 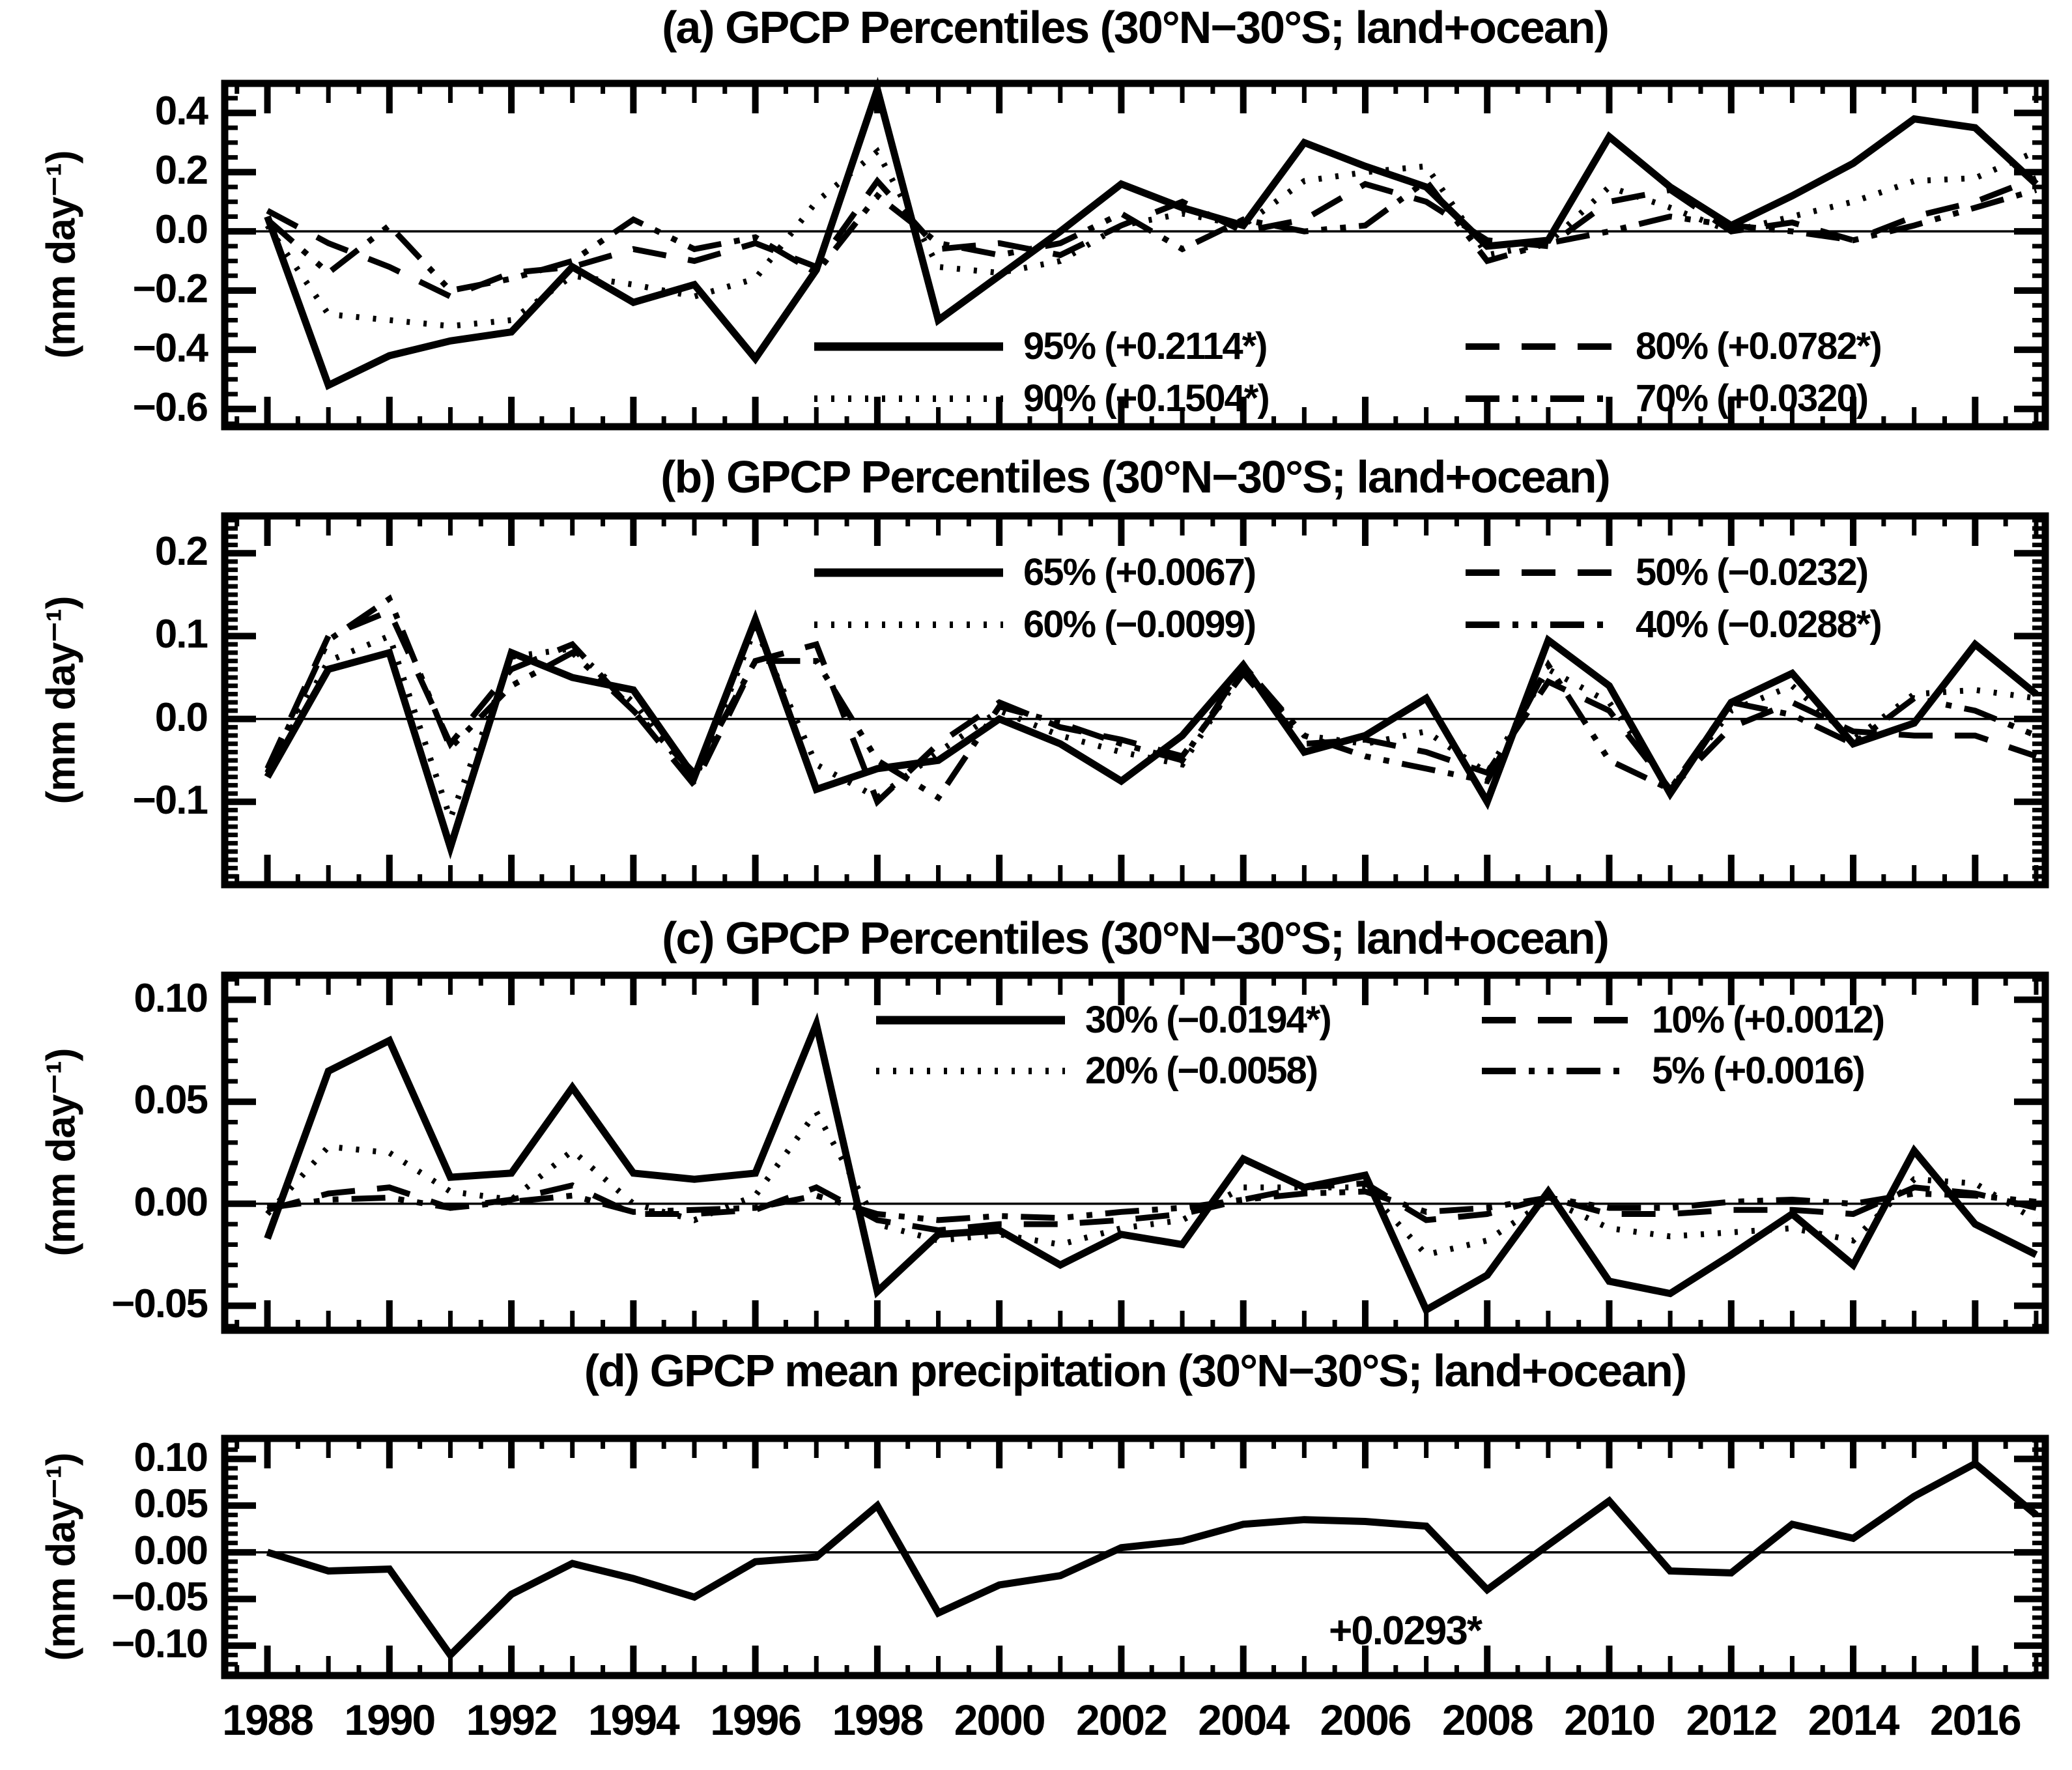 What do you see at coordinates (268, 1720) in the screenshot?
I see `x-tick-label: 1988` at bounding box center [268, 1720].